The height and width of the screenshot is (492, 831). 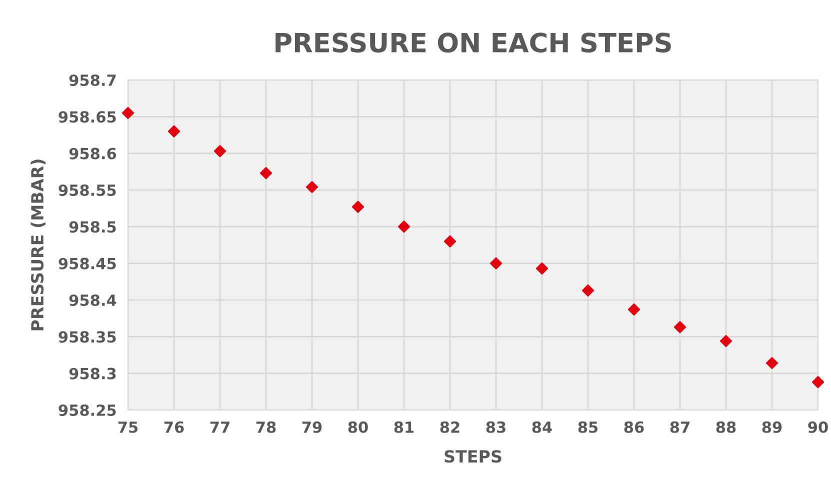 I want to click on x-tick-label: 82, so click(x=450, y=427).